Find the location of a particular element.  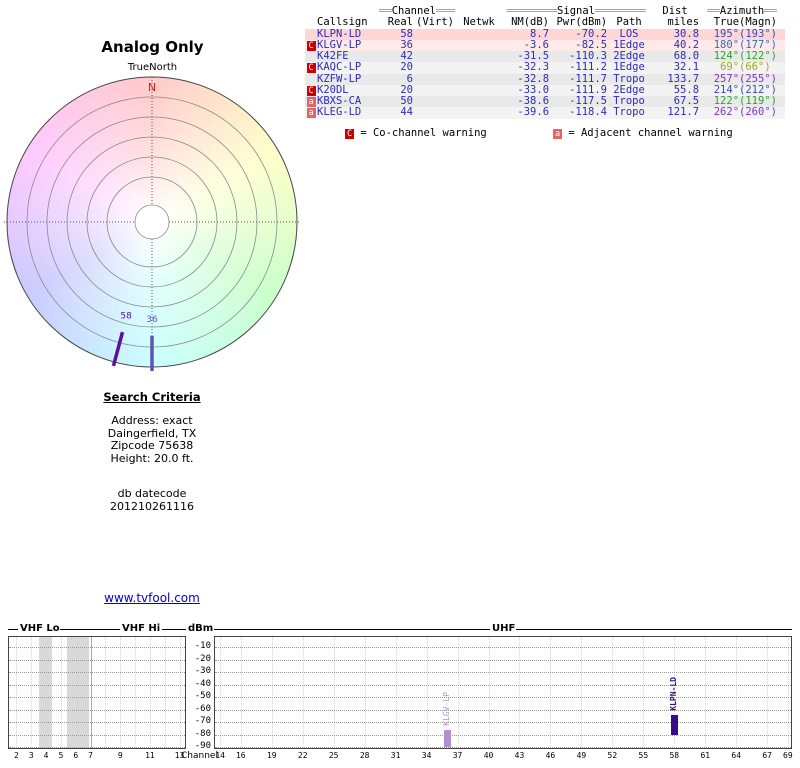

cell-warn is located at coordinates (311, 56).